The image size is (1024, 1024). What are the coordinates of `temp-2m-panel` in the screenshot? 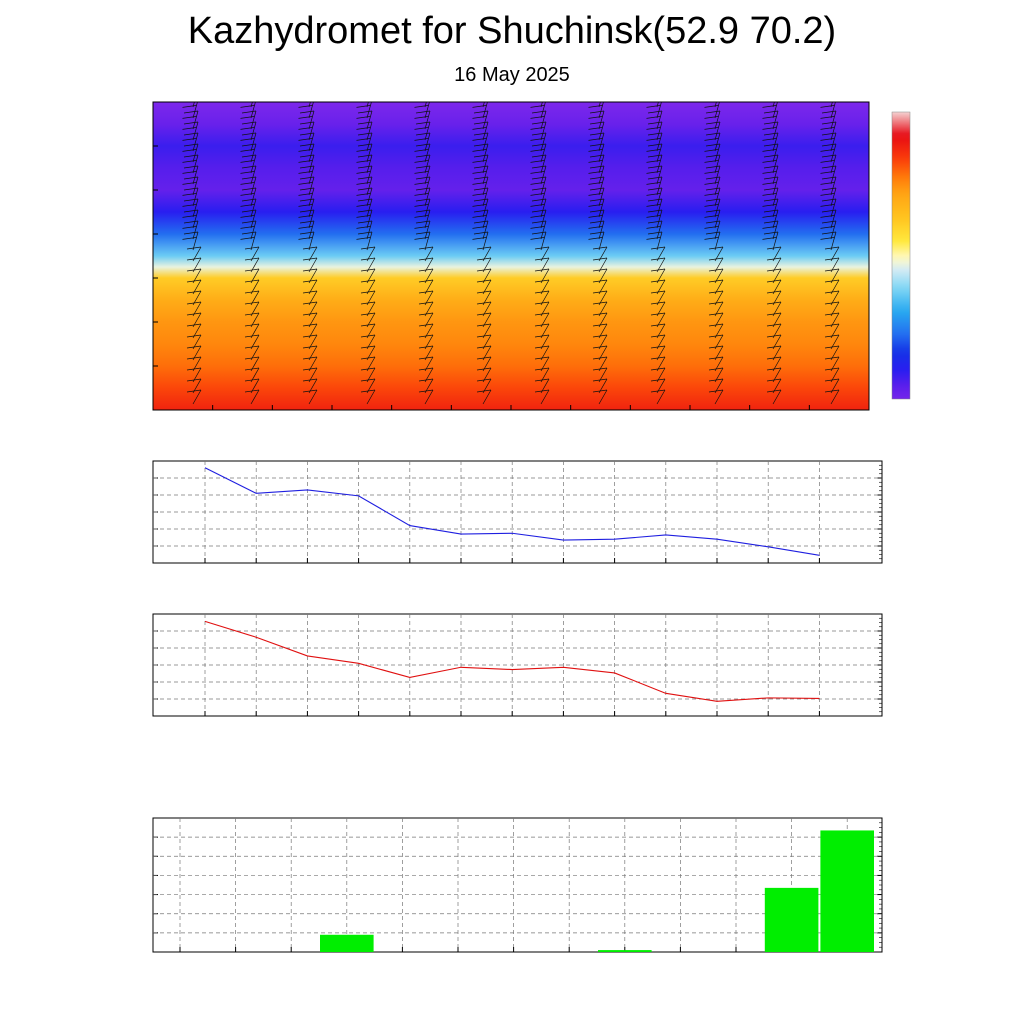 It's located at (517, 665).